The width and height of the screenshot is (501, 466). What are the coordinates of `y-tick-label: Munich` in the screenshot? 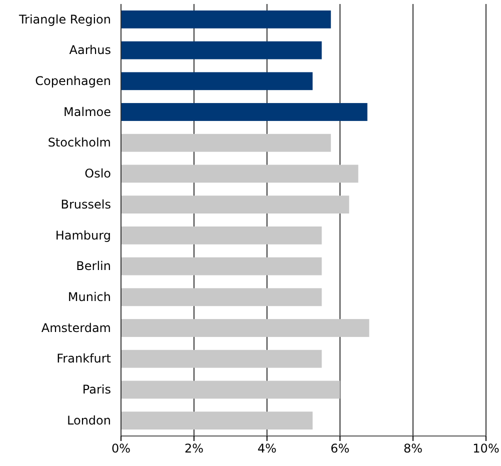 It's located at (89, 297).